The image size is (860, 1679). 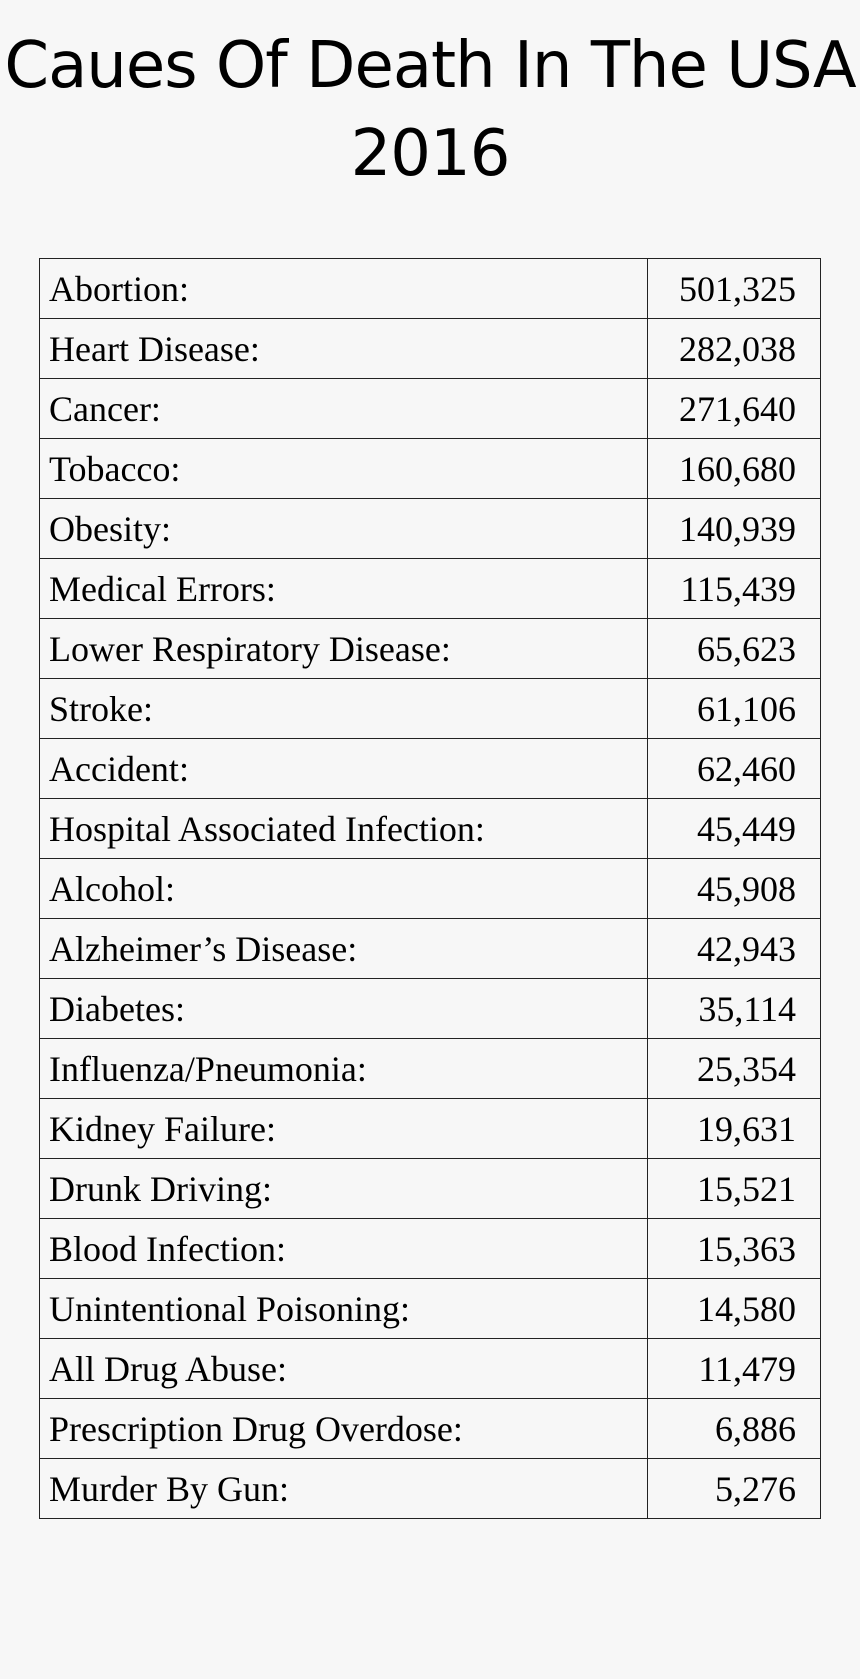 I want to click on table-row: Medical Errors: 115,439, so click(x=429, y=588).